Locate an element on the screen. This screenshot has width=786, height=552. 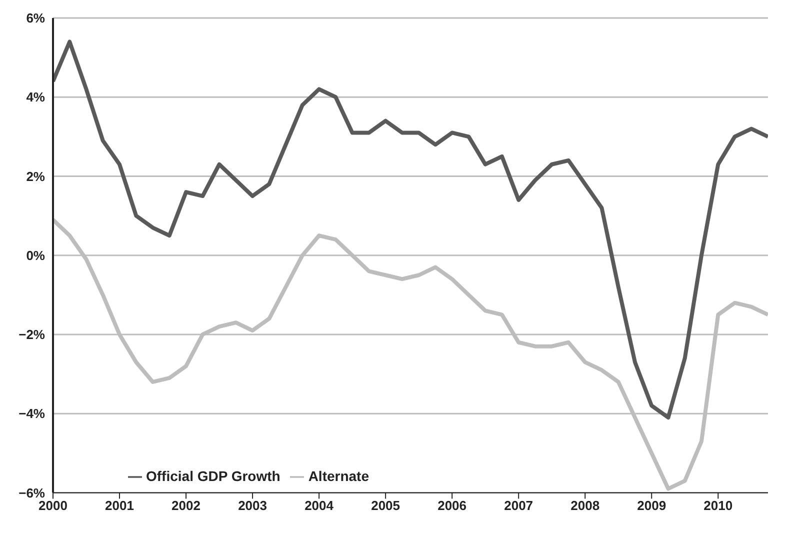
x-tick-label: 2005 is located at coordinates (385, 505).